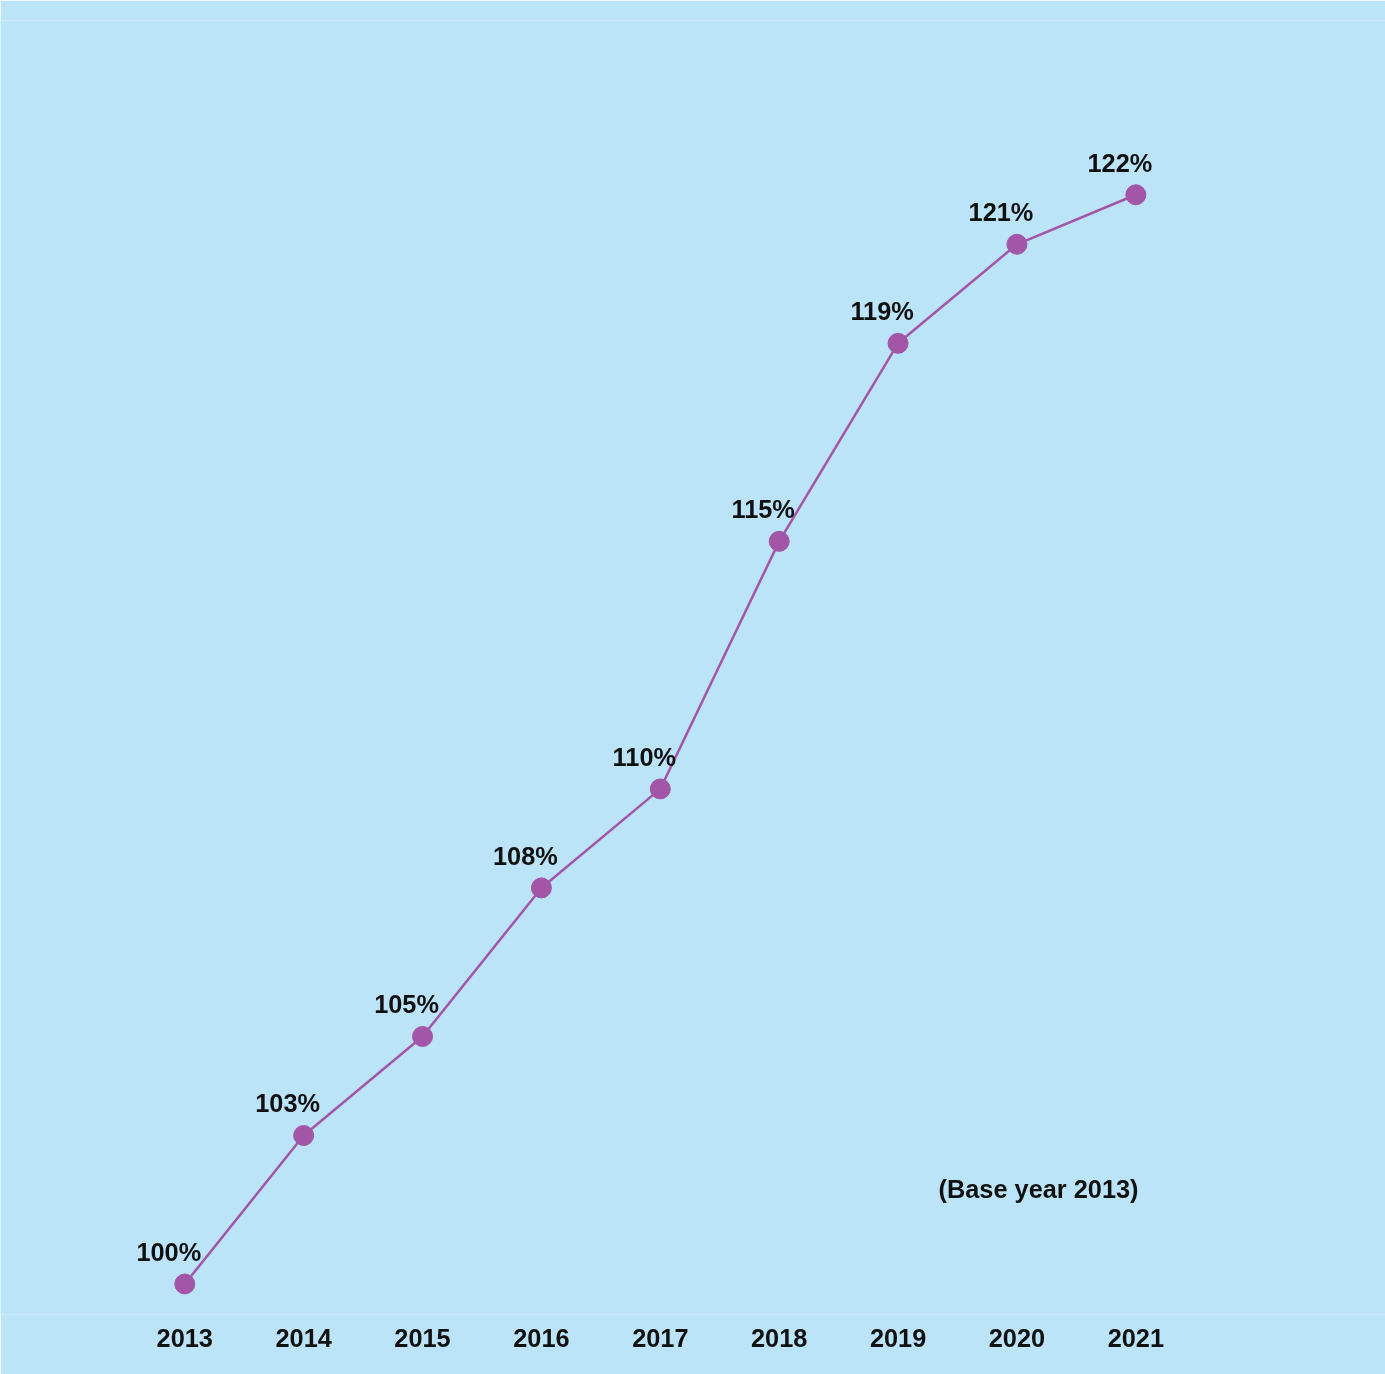  Describe the element at coordinates (288, 1103) in the screenshot. I see `data-label: 103%` at that location.